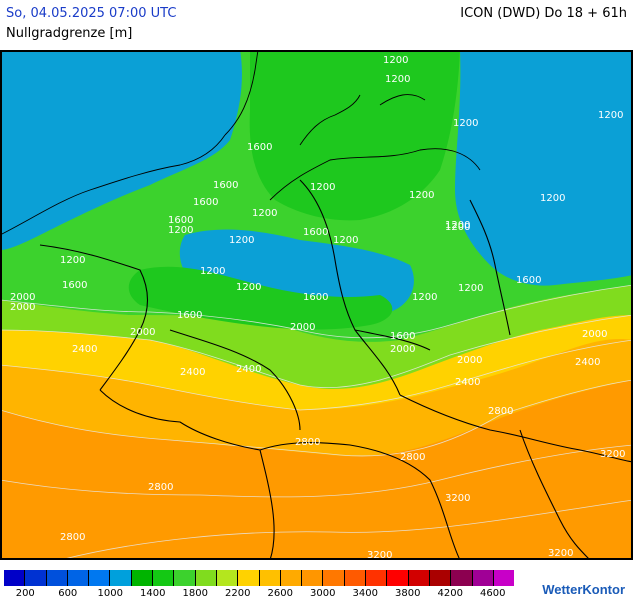 This screenshot has width=633, height=600. What do you see at coordinates (238, 593) in the screenshot?
I see `scale-tick-label: 2200` at bounding box center [238, 593].